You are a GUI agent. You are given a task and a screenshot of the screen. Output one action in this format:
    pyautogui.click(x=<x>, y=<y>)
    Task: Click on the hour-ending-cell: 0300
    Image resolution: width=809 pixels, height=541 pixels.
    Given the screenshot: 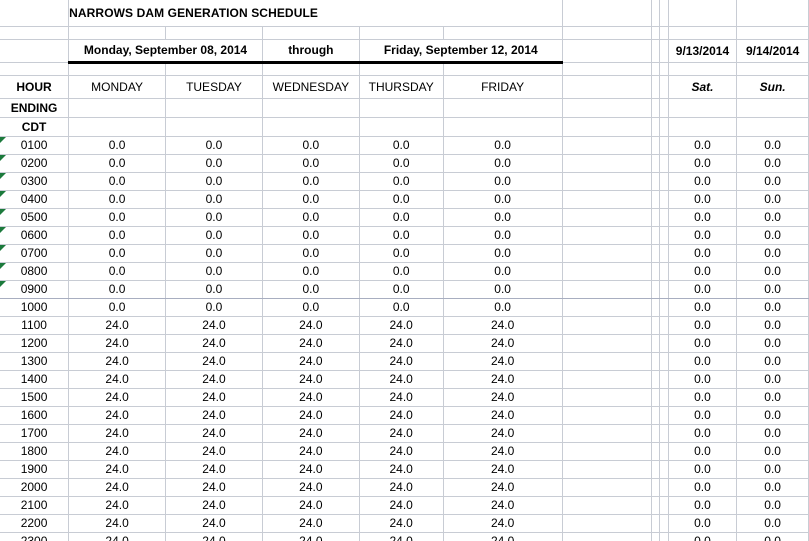 What is the action you would take?
    pyautogui.click(x=35, y=181)
    